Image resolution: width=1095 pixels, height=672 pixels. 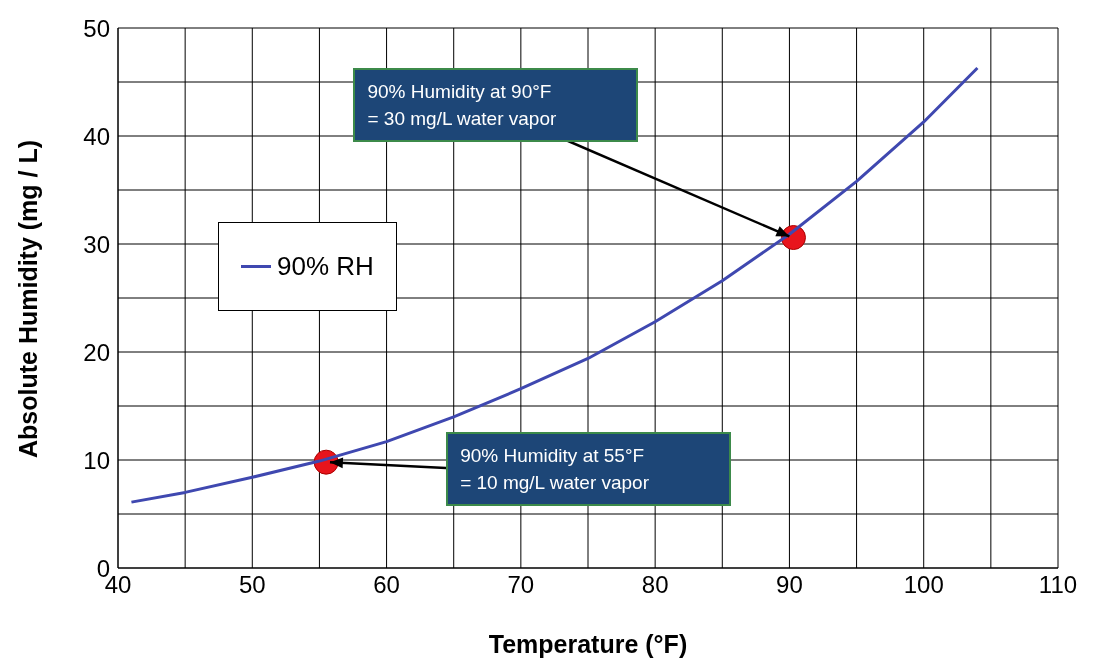 What do you see at coordinates (655, 585) in the screenshot?
I see `x-tick-label: 80` at bounding box center [655, 585].